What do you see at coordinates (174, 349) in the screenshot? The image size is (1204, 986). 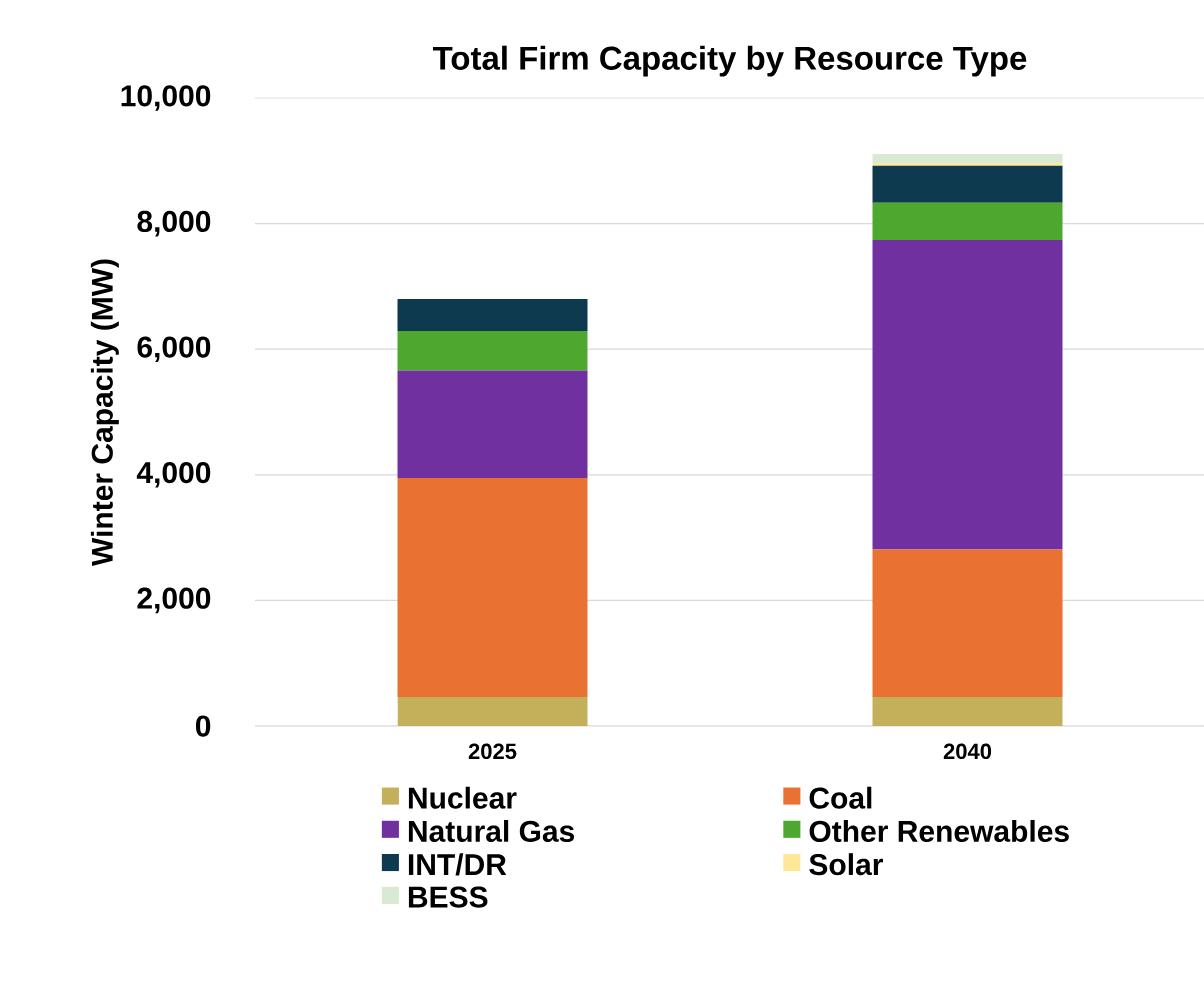 I see `y-tick-label: 6,000` at bounding box center [174, 349].